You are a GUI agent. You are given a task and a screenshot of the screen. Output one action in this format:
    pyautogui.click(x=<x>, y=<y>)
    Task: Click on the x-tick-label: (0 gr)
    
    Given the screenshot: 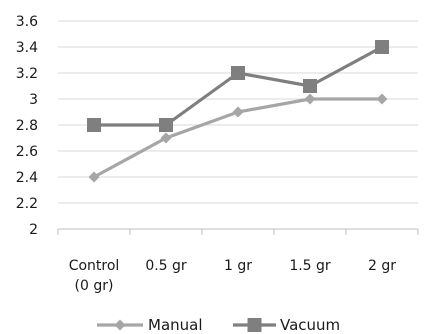 What is the action you would take?
    pyautogui.click(x=94, y=286)
    